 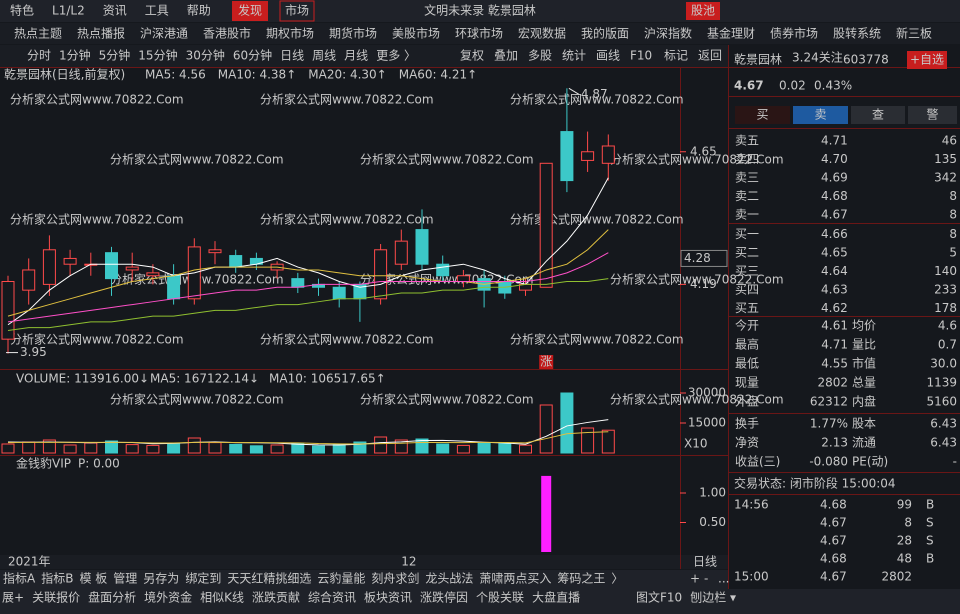 What do you see at coordinates (157, 55) in the screenshot?
I see `period-tab: 15分钟` at bounding box center [157, 55].